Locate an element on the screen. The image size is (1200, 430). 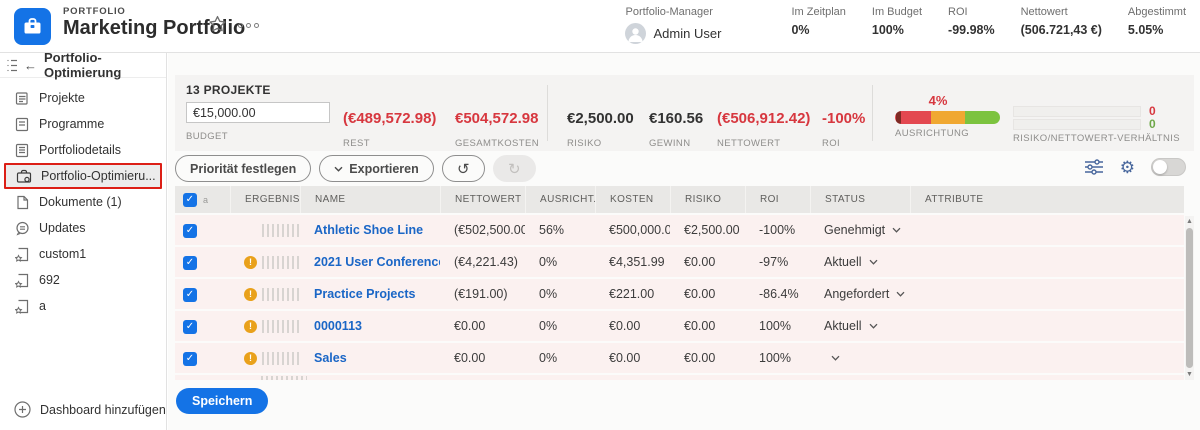
set-priority-button: Priorität festlegen is located at coordinates (243, 168).